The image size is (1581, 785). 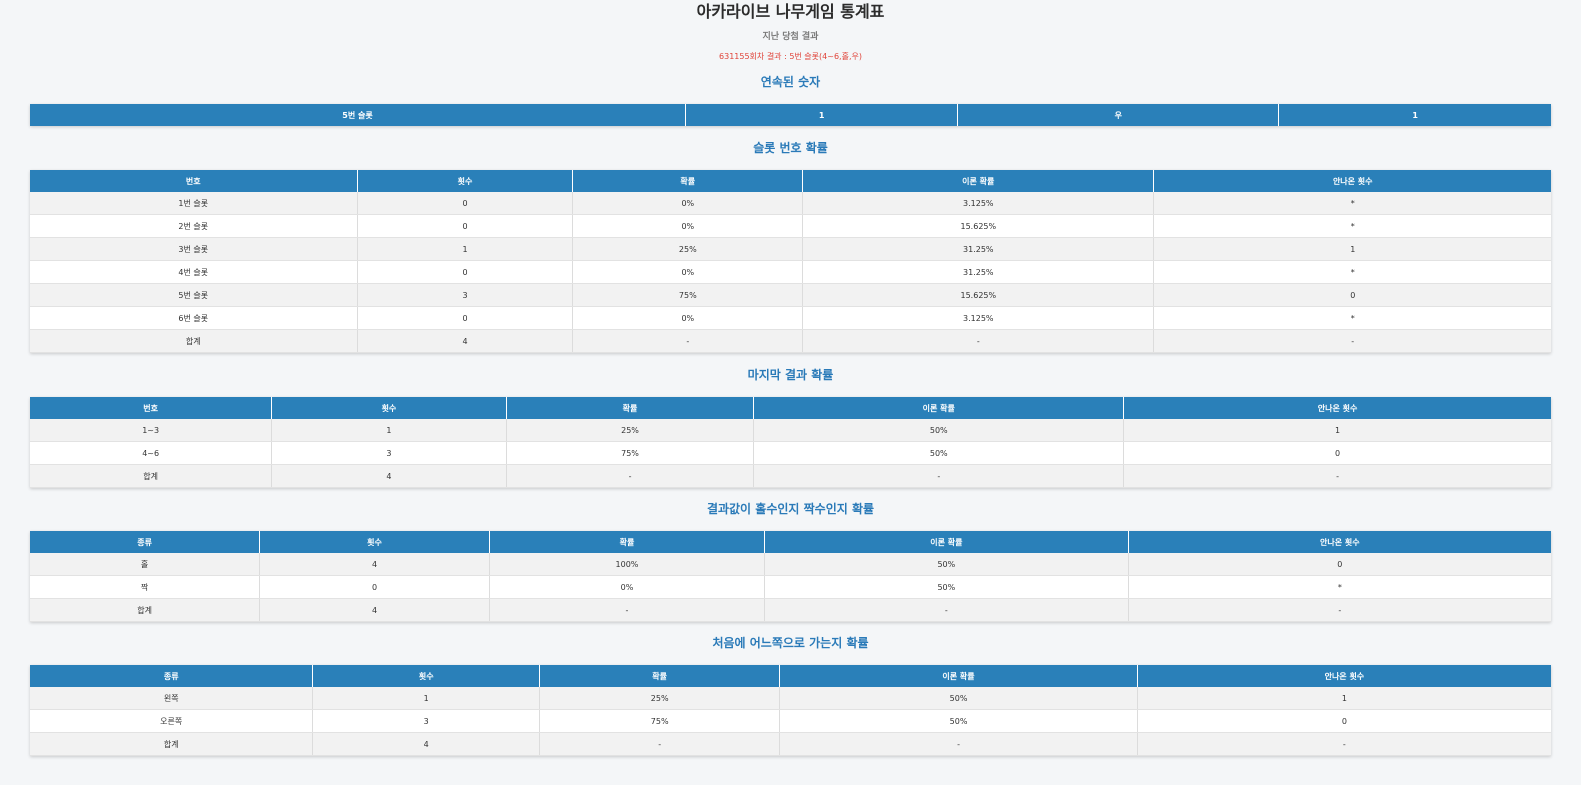 I want to click on streak-row: 5번 슬롯 1 우 1, so click(x=790, y=115).